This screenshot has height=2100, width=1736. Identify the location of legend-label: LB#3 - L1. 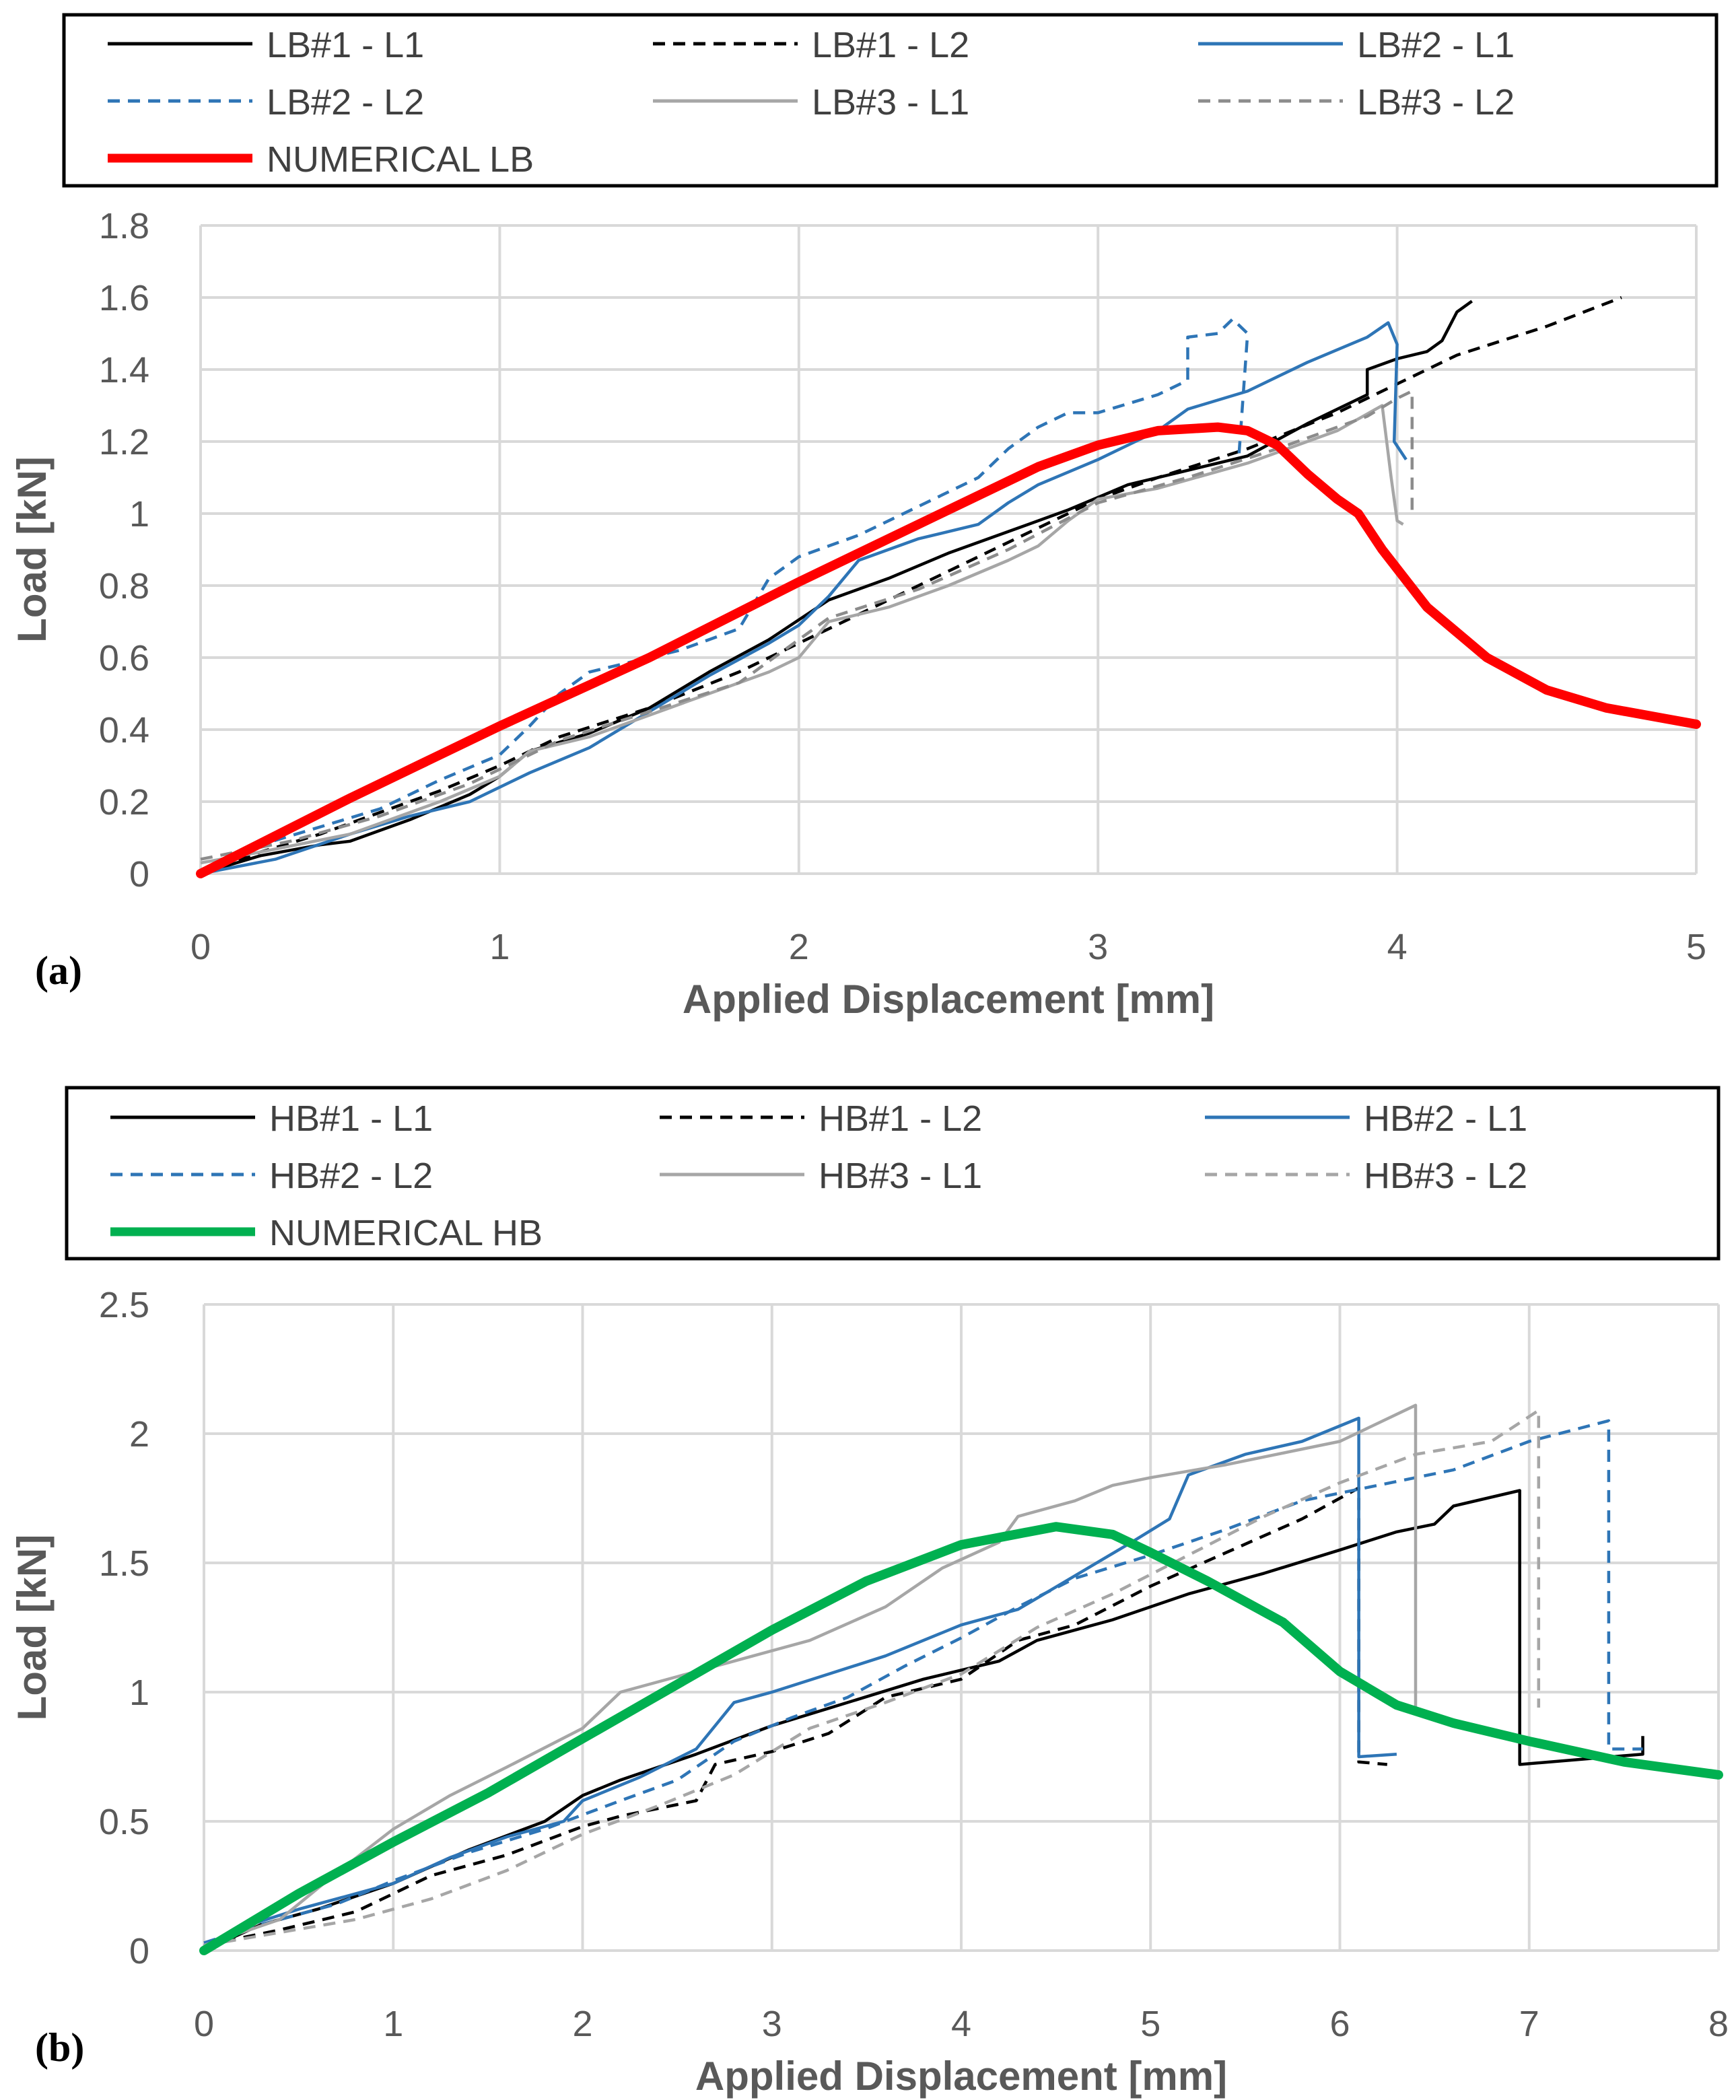
(890, 102).